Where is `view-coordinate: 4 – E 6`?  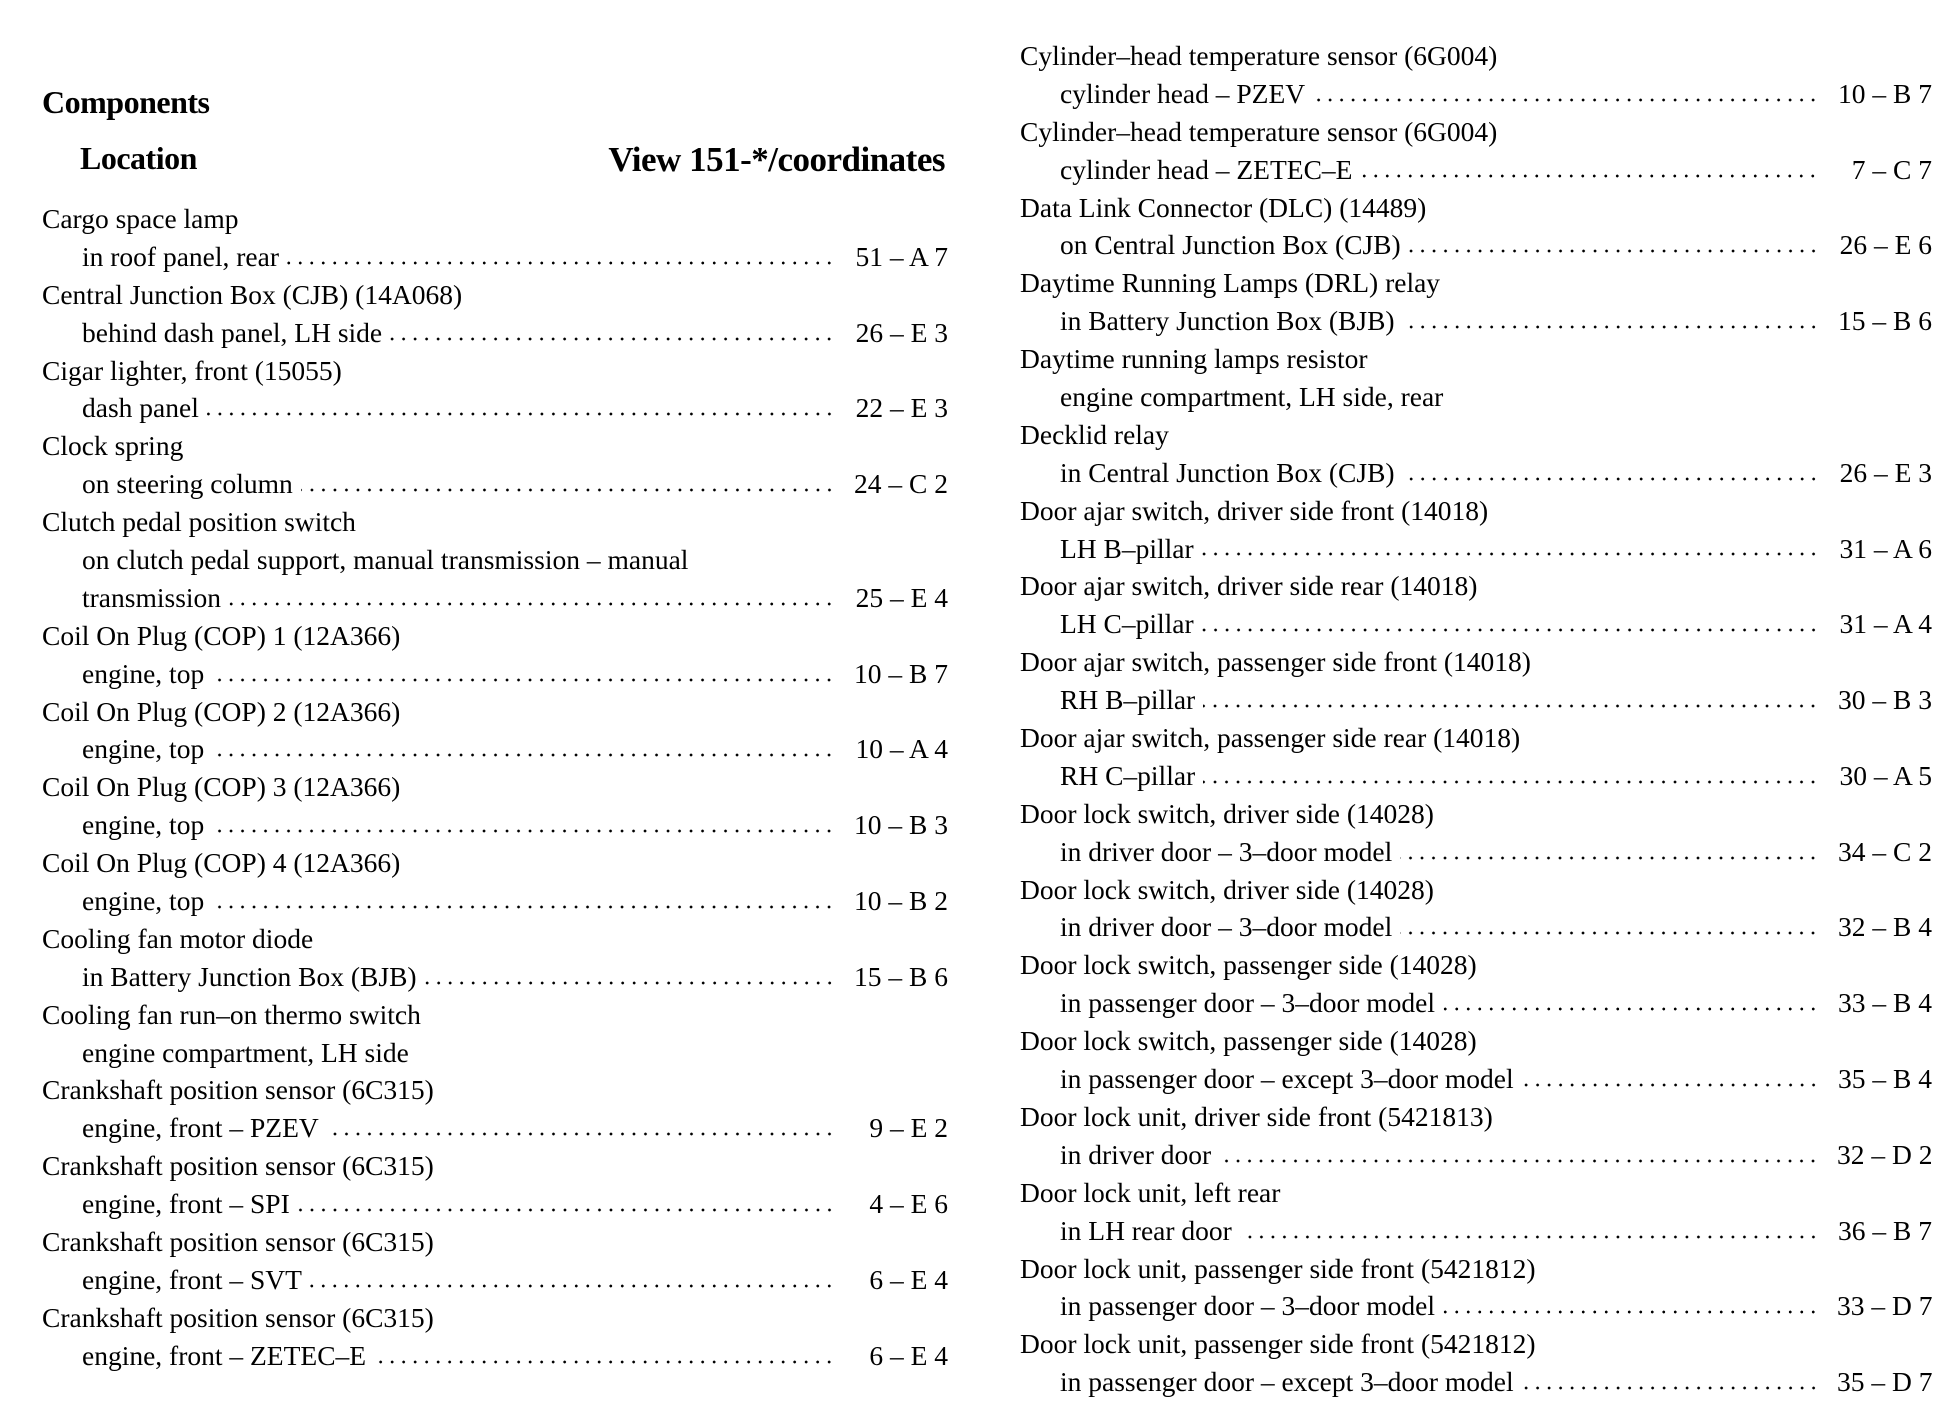
view-coordinate: 4 – E 6 is located at coordinates (908, 1204).